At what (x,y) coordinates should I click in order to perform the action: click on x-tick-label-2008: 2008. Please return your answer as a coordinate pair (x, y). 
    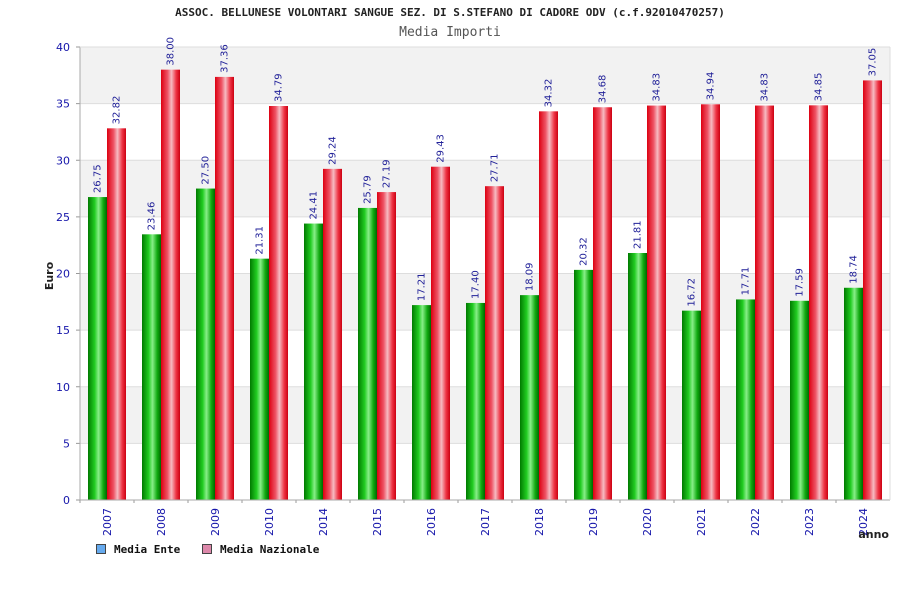
    Looking at the image, I should click on (161, 522).